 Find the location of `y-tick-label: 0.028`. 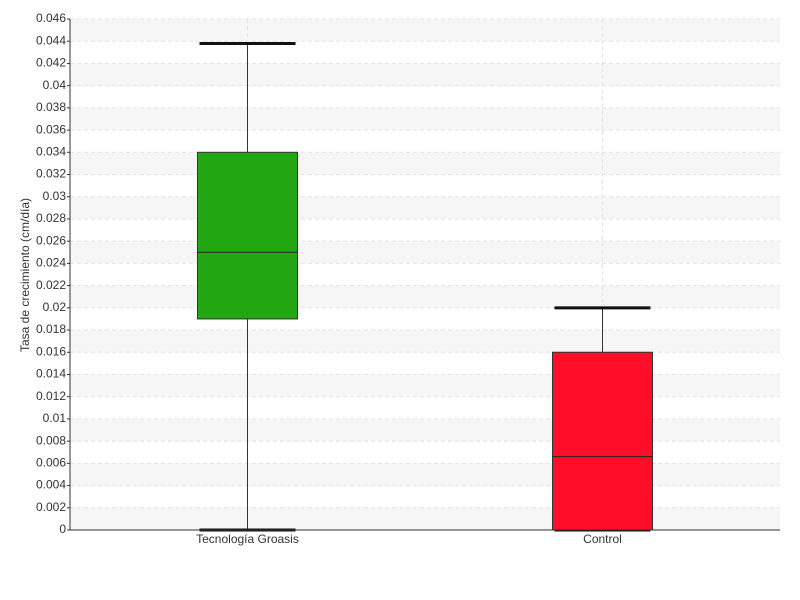

y-tick-label: 0.028 is located at coordinates (51, 218).